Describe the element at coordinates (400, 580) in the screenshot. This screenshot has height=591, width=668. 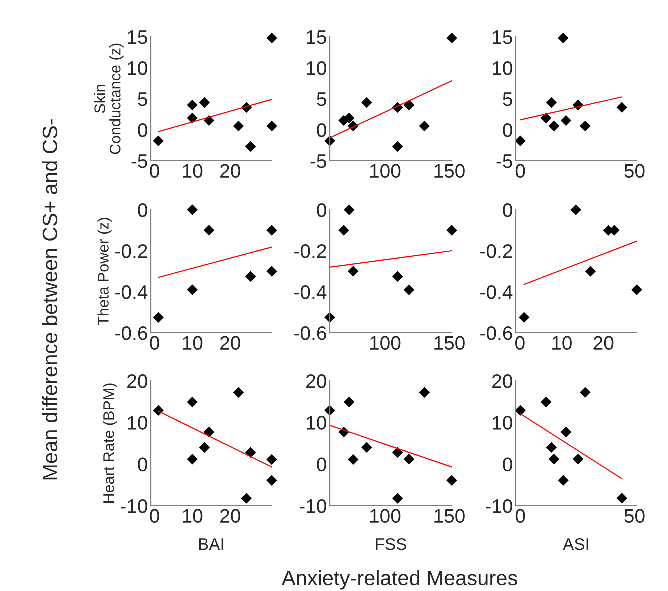
I see `text: Anxiety-related Measures` at that location.